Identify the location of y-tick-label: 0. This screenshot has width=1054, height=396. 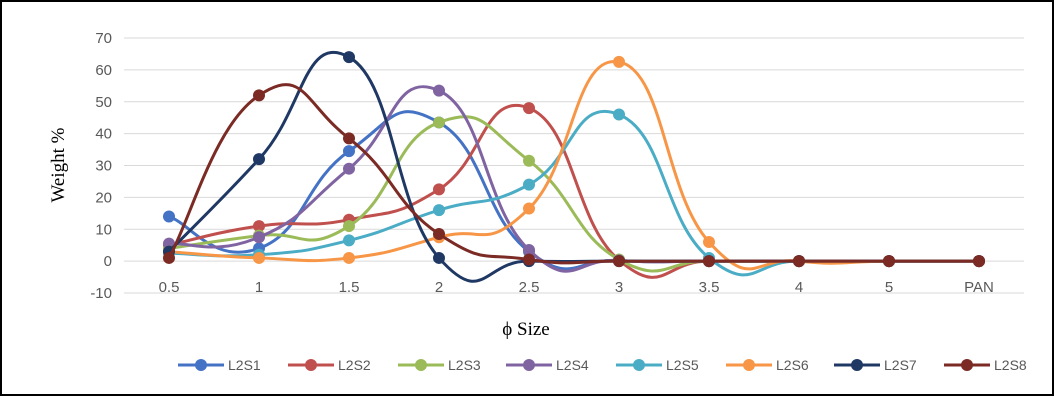
(108, 261).